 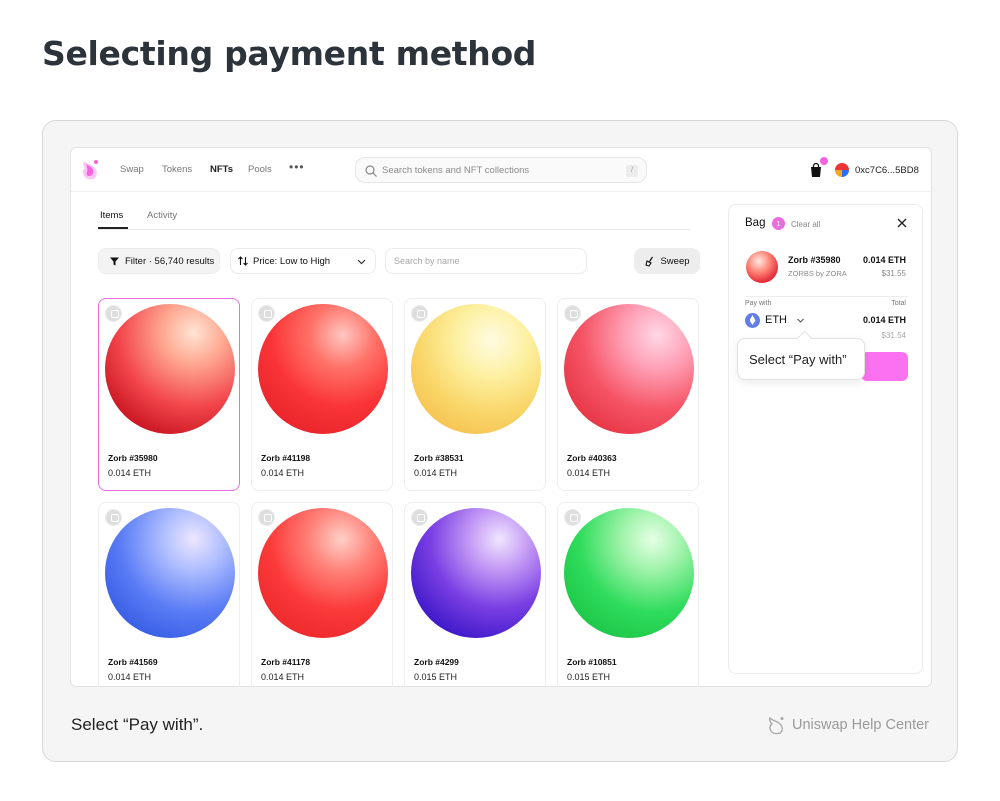 What do you see at coordinates (177, 169) in the screenshot?
I see `nav-tokens: Tokens` at bounding box center [177, 169].